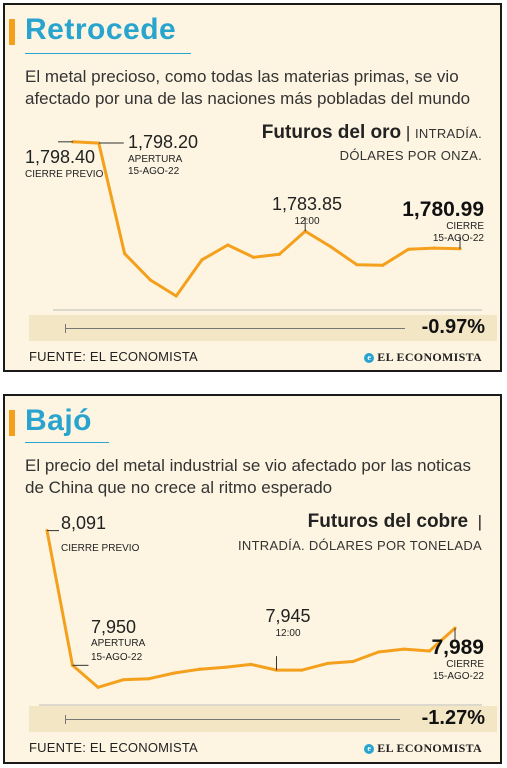 This screenshot has height=768, width=507. I want to click on open-value: 1,798.20, so click(163, 142).